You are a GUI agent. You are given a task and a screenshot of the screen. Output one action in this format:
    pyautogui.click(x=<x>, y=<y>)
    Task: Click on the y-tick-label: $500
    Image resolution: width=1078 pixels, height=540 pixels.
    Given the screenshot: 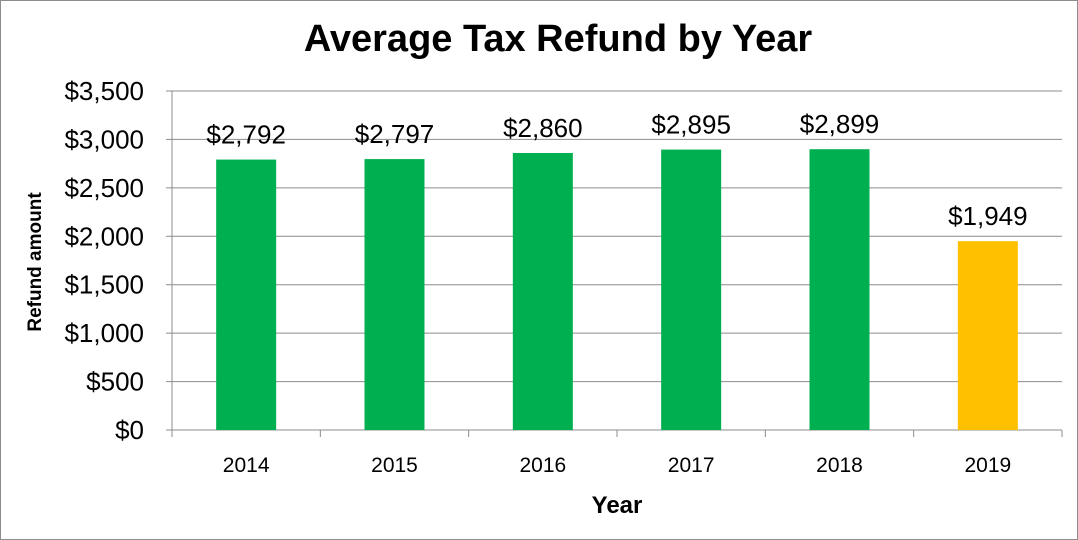 What is the action you would take?
    pyautogui.click(x=115, y=382)
    